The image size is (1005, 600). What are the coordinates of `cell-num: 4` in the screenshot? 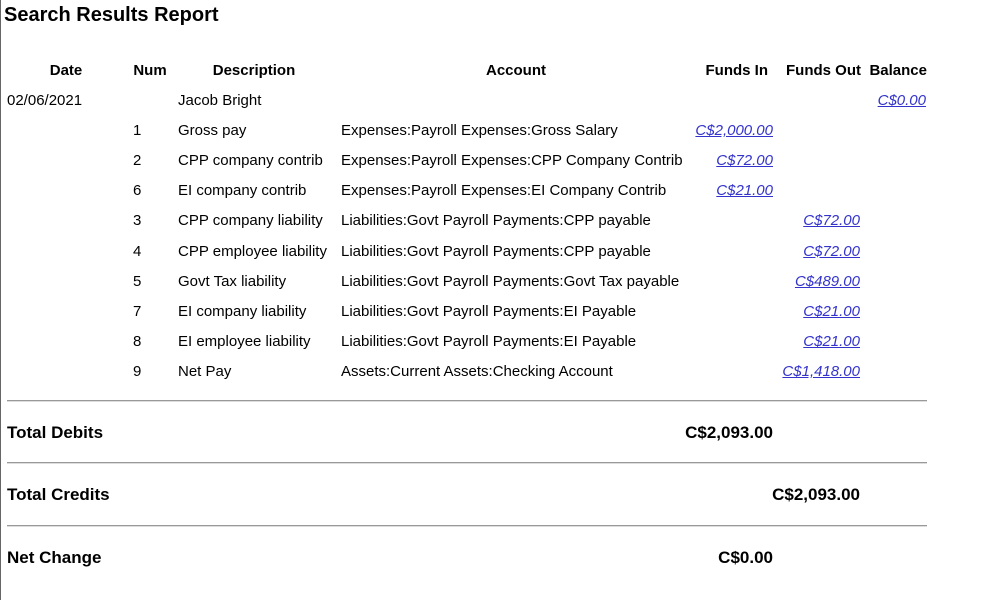 It's located at (137, 251).